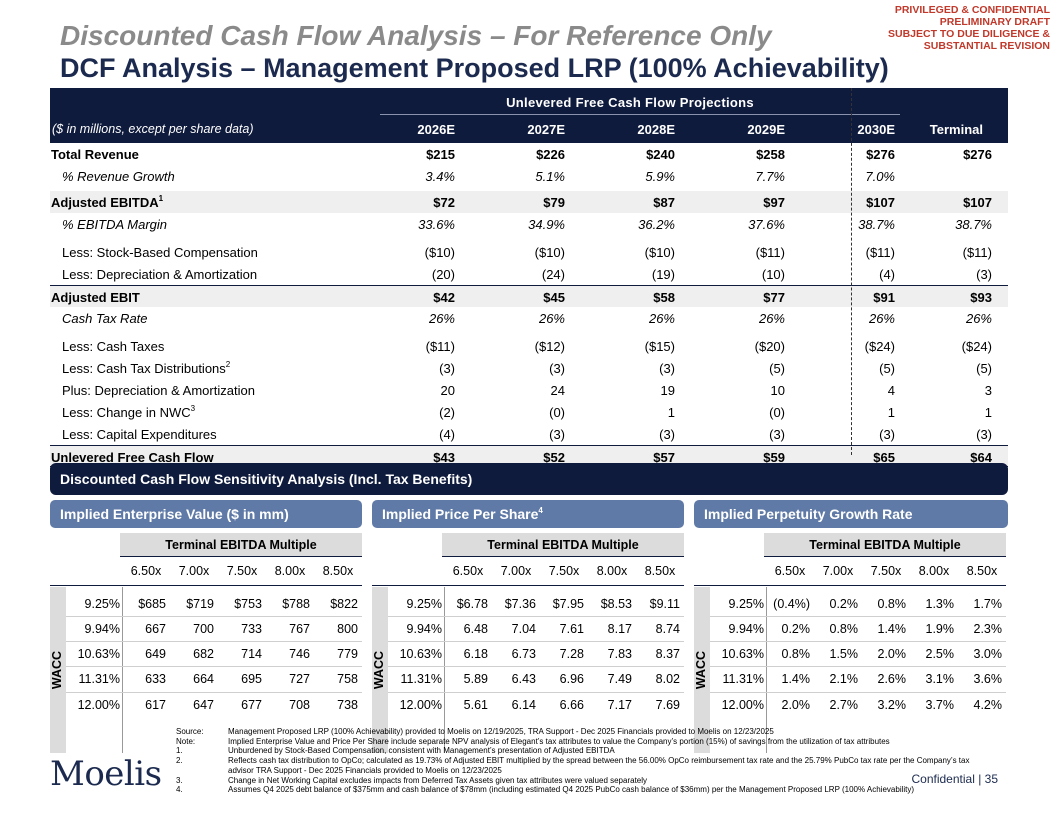  I want to click on table-cell: $57, so click(664, 457).